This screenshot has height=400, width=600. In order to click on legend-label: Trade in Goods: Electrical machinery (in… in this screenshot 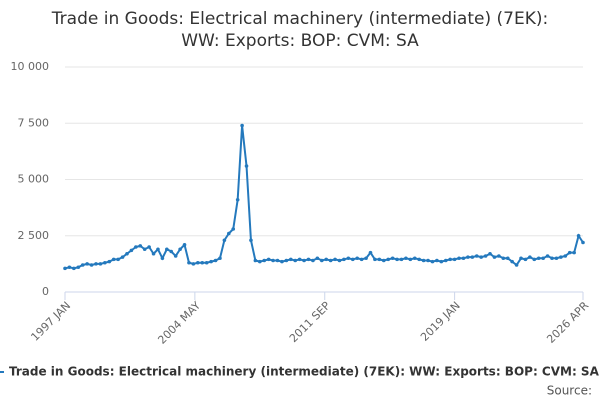, I will do `click(304, 372)`.